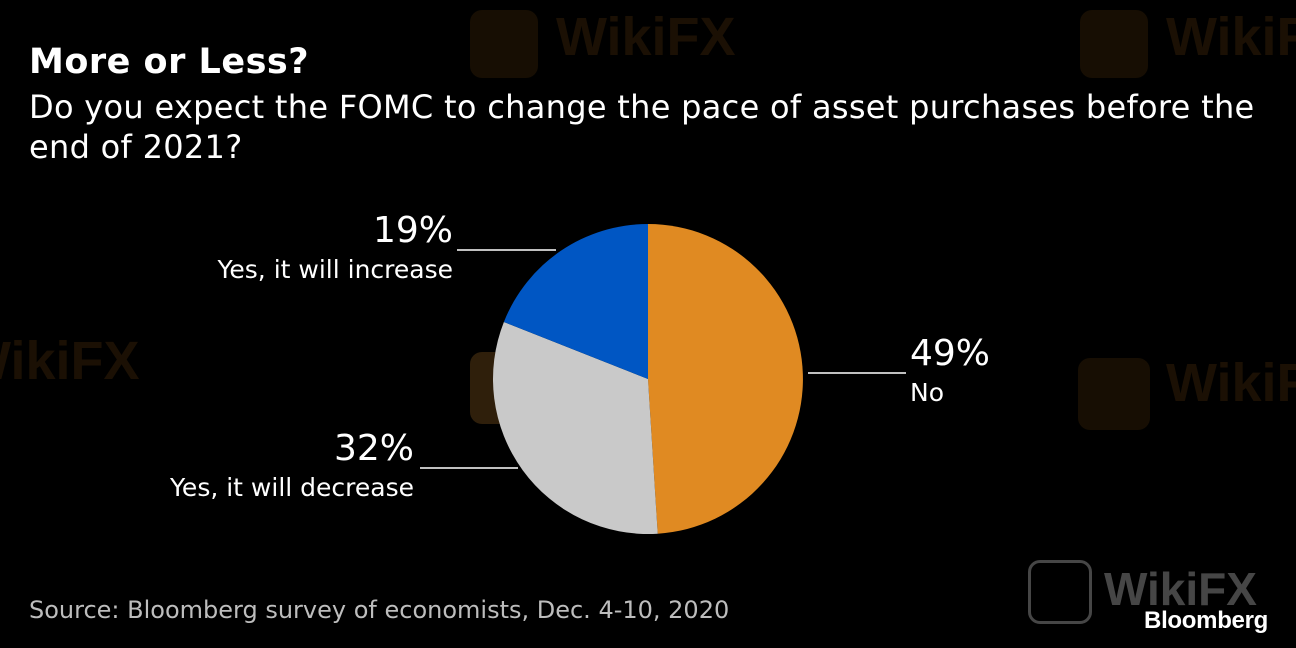 The width and height of the screenshot is (1296, 648). Describe the element at coordinates (950, 353) in the screenshot. I see `slice-value-label: 49%` at that location.